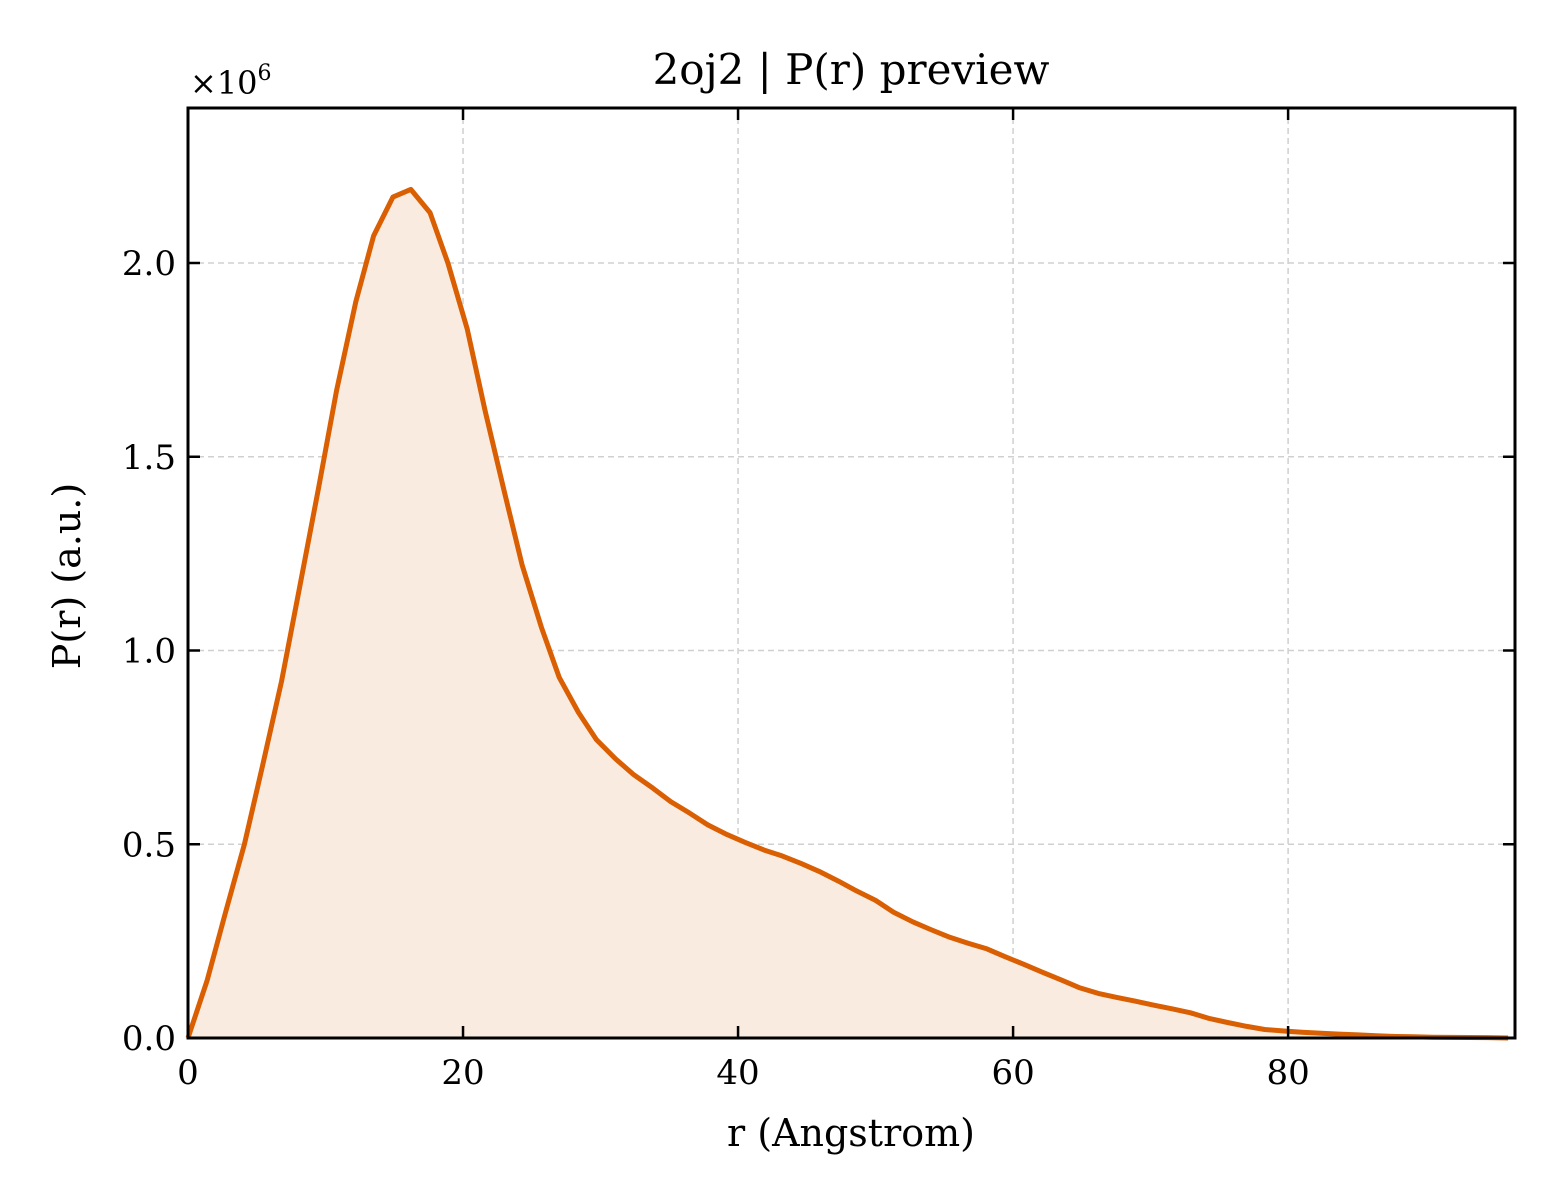 This screenshot has height=1200, width=1560. Describe the element at coordinates (67, 576) in the screenshot. I see `y-axis-title: P(r) (a.u.)` at that location.